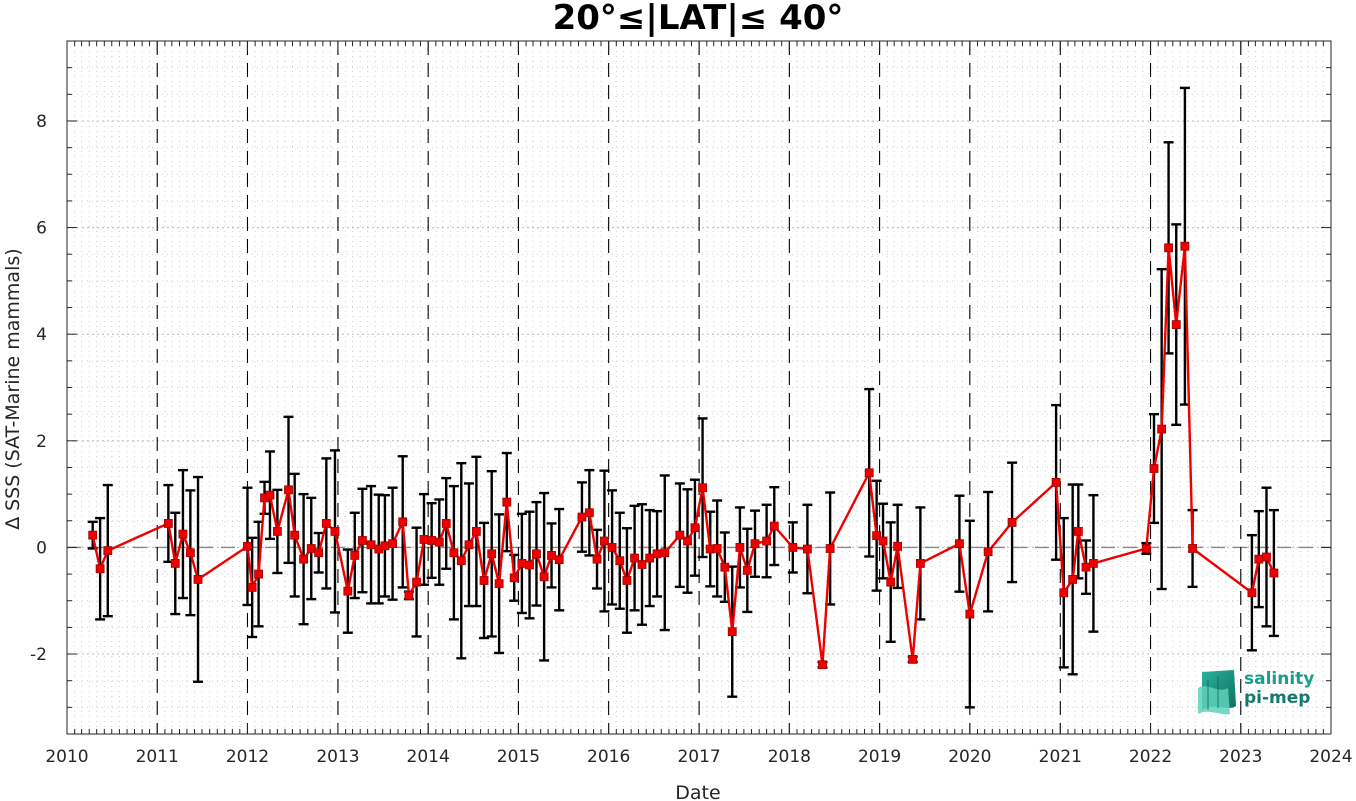  What do you see at coordinates (518, 757) in the screenshot?
I see `x-tick-label: 2015` at bounding box center [518, 757].